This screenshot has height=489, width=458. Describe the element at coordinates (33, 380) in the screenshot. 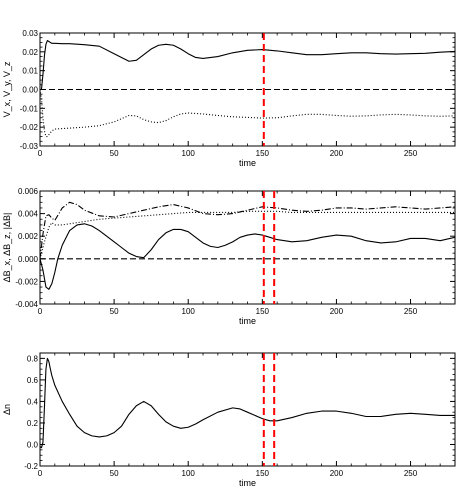

I see `chart-3-ytick-label-4: 0.6` at that location.